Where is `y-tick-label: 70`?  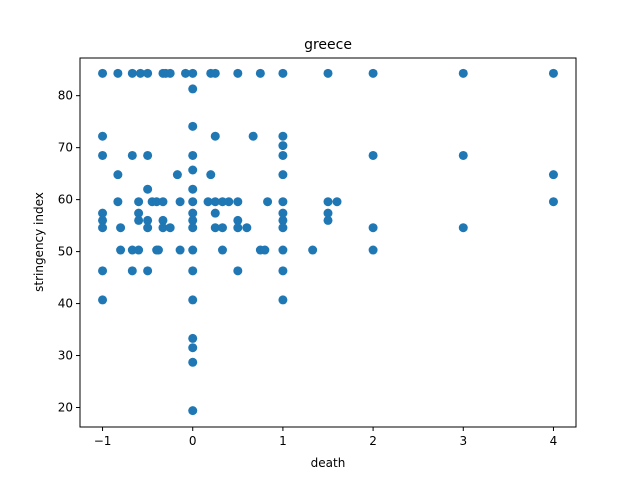
y-tick-label: 70 is located at coordinates (65, 148).